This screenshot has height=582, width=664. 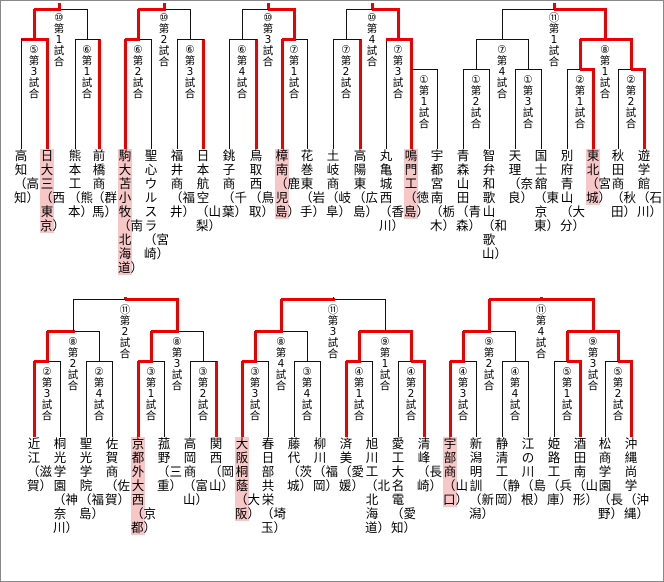 What do you see at coordinates (248, 478) in the screenshot?
I see `team-name: 大阪桐蔭（大阪）` at bounding box center [248, 478].